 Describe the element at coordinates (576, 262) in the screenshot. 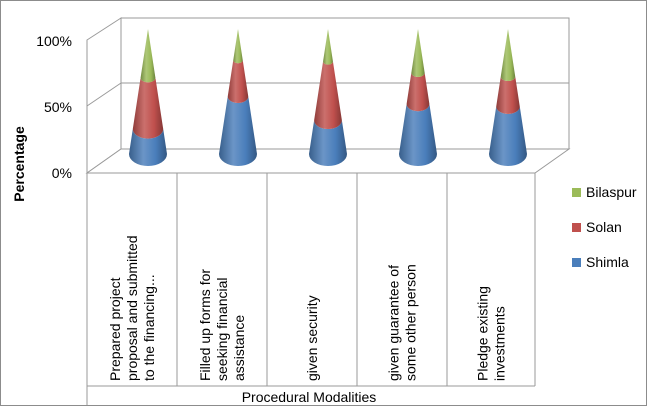

I see `legend-swatch-shimla` at that location.